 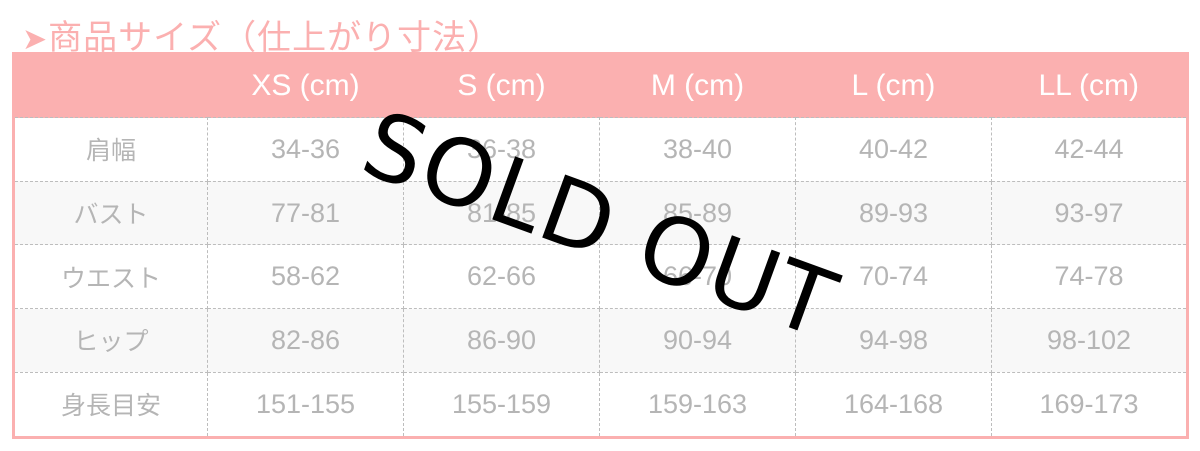 I want to click on size-value-cell: 82-86, so click(x=305, y=340).